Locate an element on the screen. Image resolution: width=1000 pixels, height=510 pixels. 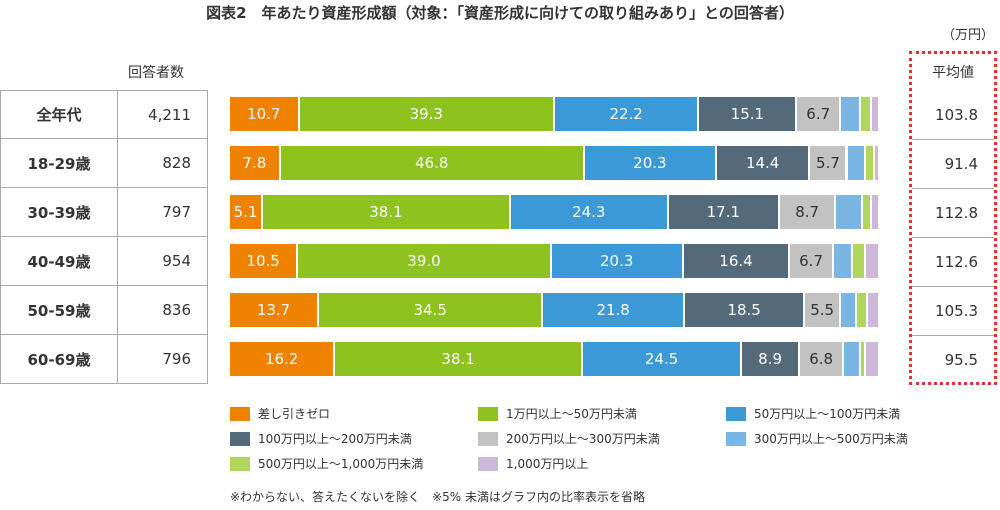
legend-label: 1,000万円以上 is located at coordinates (547, 464).